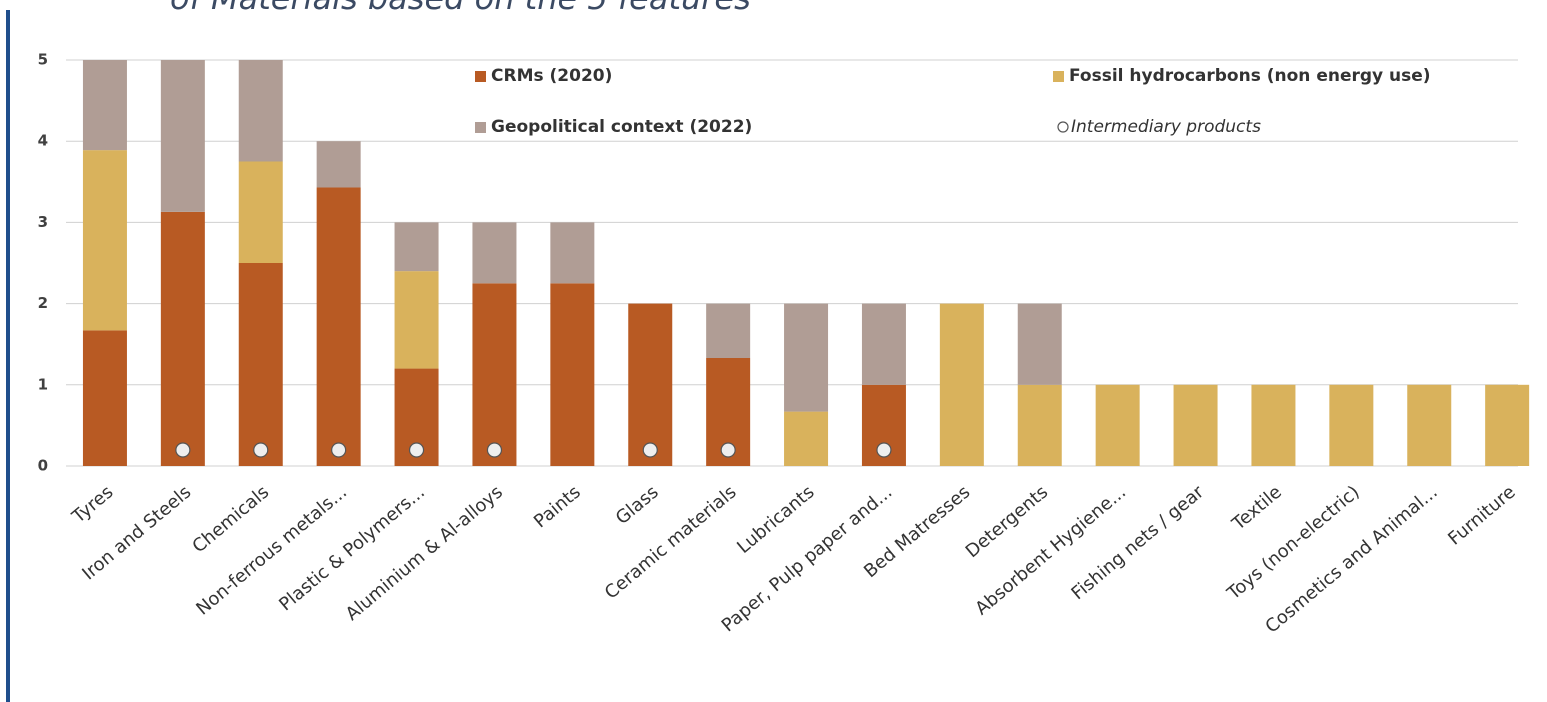  I want to click on y-tick-label: 3, so click(43, 222).